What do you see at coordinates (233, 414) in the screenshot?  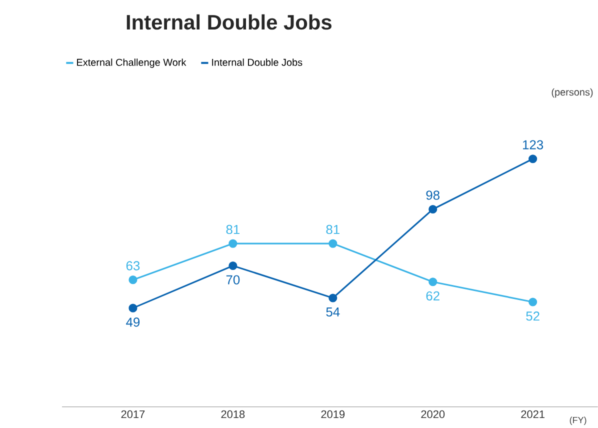 I see `x-tick-label: 2018` at bounding box center [233, 414].